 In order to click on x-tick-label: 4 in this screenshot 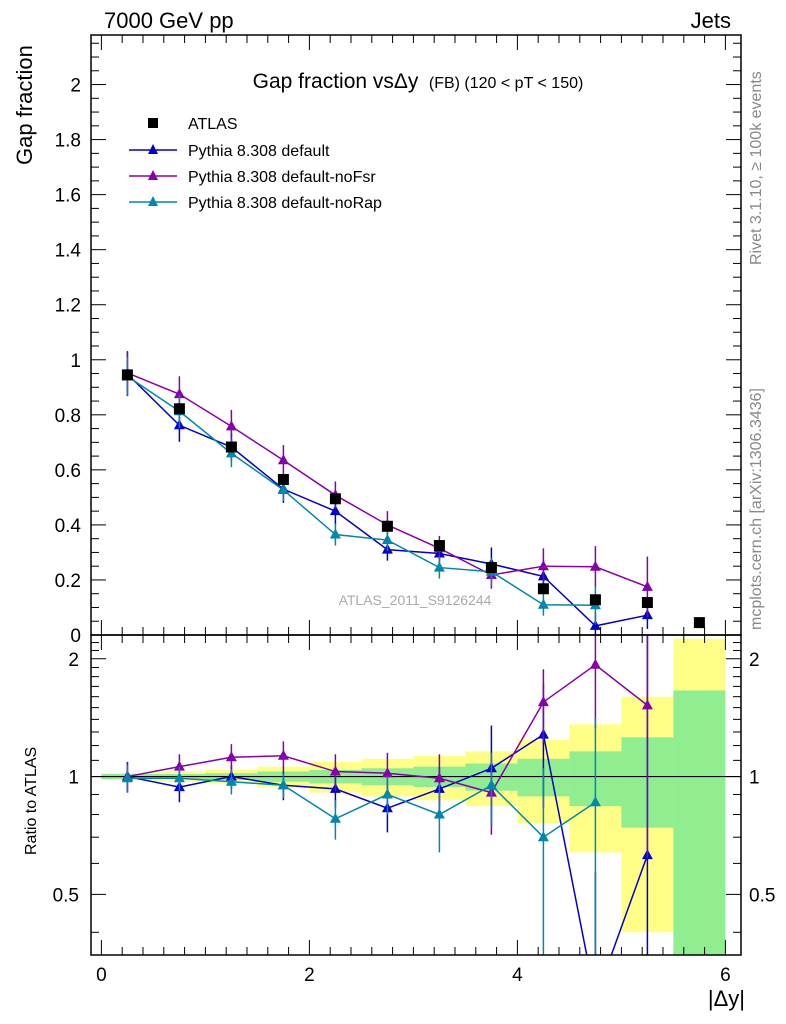, I will do `click(517, 975)`.